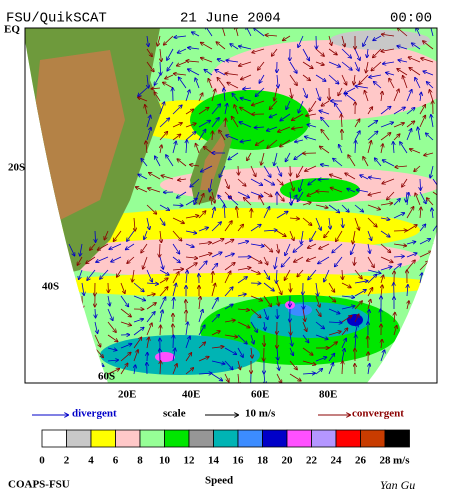  What do you see at coordinates (337, 461) in the screenshot?
I see `colorbar-label: 24` at bounding box center [337, 461].